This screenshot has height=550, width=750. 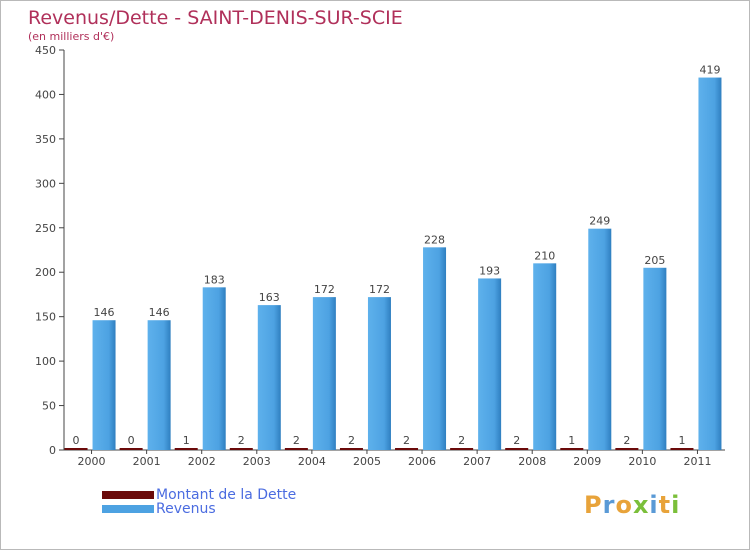 What do you see at coordinates (544, 255) in the screenshot?
I see `data-label-revenus: 210` at bounding box center [544, 255].